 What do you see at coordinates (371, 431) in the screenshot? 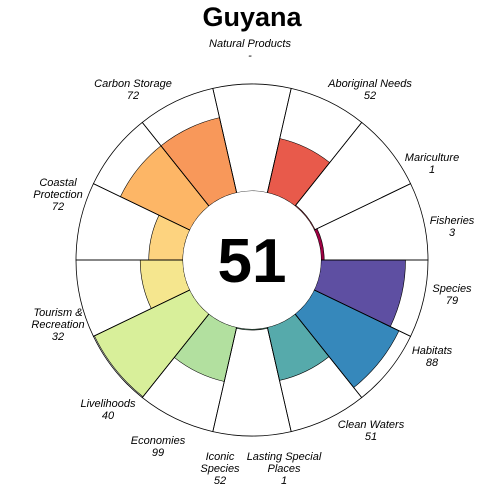
I see `goal-label-clean-waters: Clean Waters 51` at bounding box center [371, 431].